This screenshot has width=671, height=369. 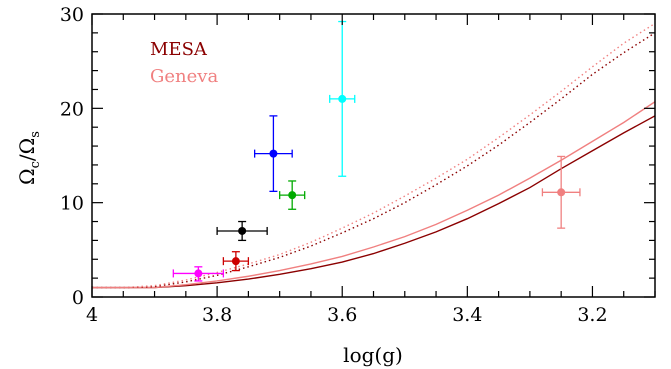 I want to click on x-axis-label: log(g), so click(x=373, y=355).